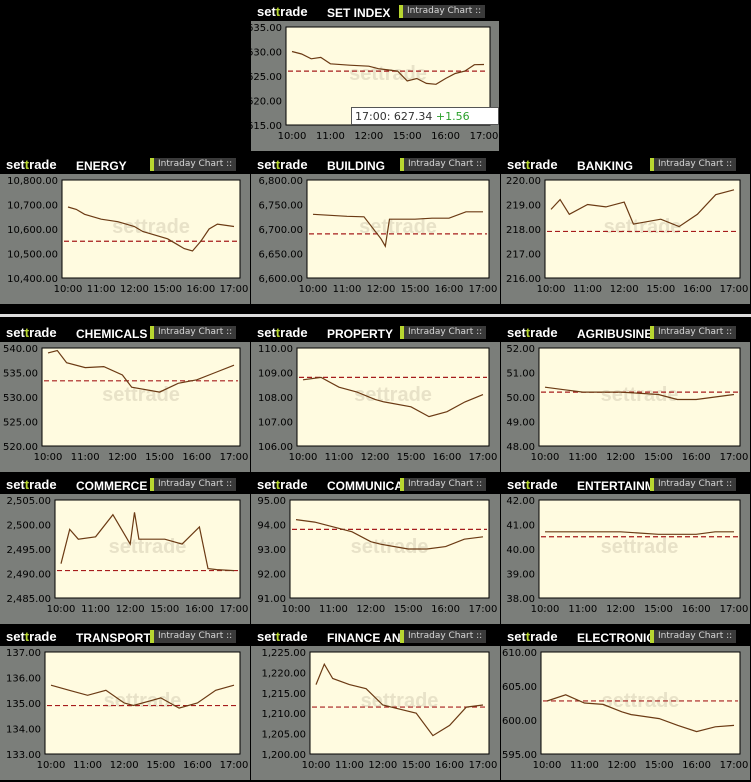  What do you see at coordinates (28, 501) in the screenshot?
I see `y-tick-label: 2,505.00` at bounding box center [28, 501].